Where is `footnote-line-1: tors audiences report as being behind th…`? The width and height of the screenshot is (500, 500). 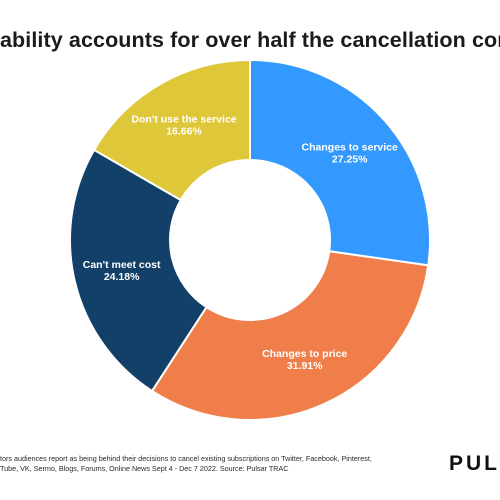
footnote-line-1: tors audiences report as being behind th… is located at coordinates (186, 458).